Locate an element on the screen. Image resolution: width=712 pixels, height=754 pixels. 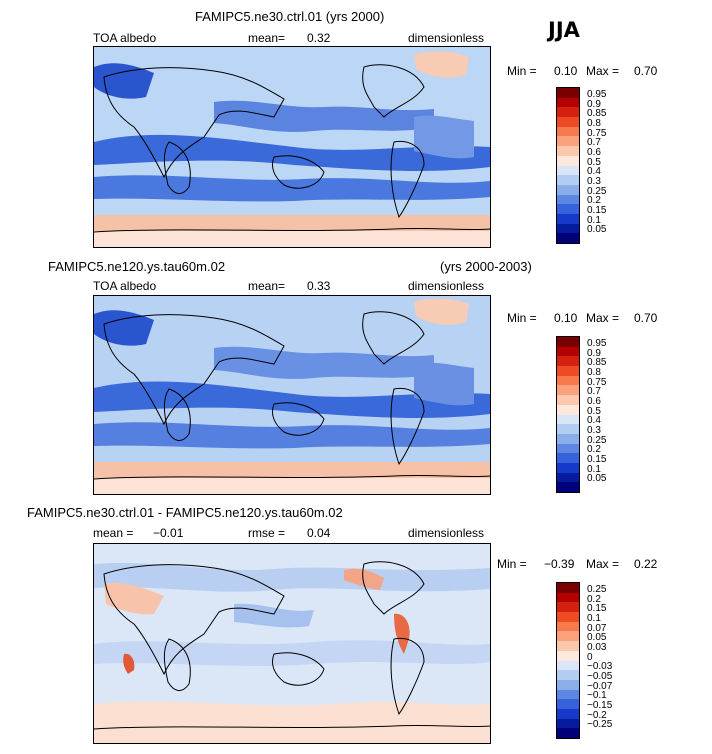
panel3-mean-label: mean = is located at coordinates (113, 533).